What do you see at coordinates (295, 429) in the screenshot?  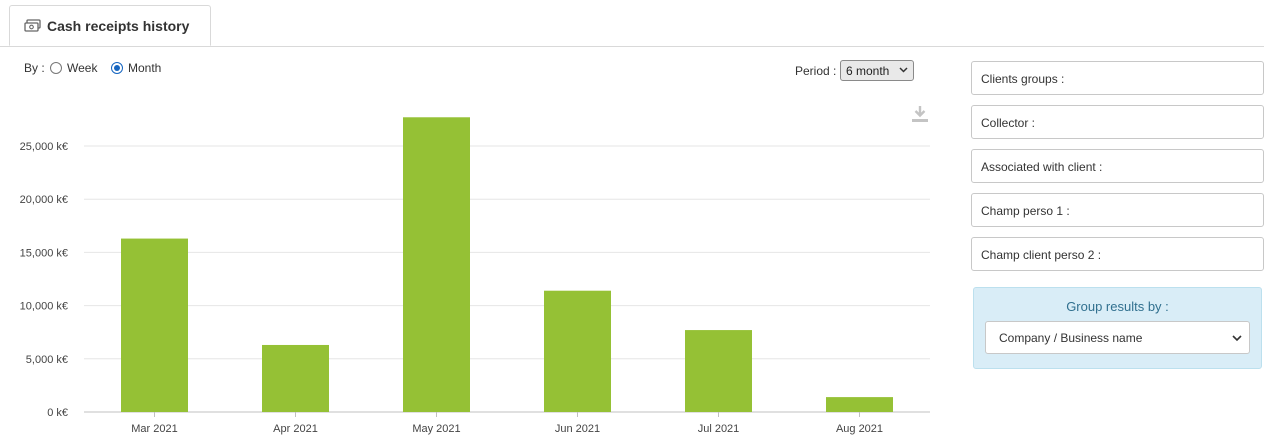 I see `x-tick-label: Apr 2021` at bounding box center [295, 429].